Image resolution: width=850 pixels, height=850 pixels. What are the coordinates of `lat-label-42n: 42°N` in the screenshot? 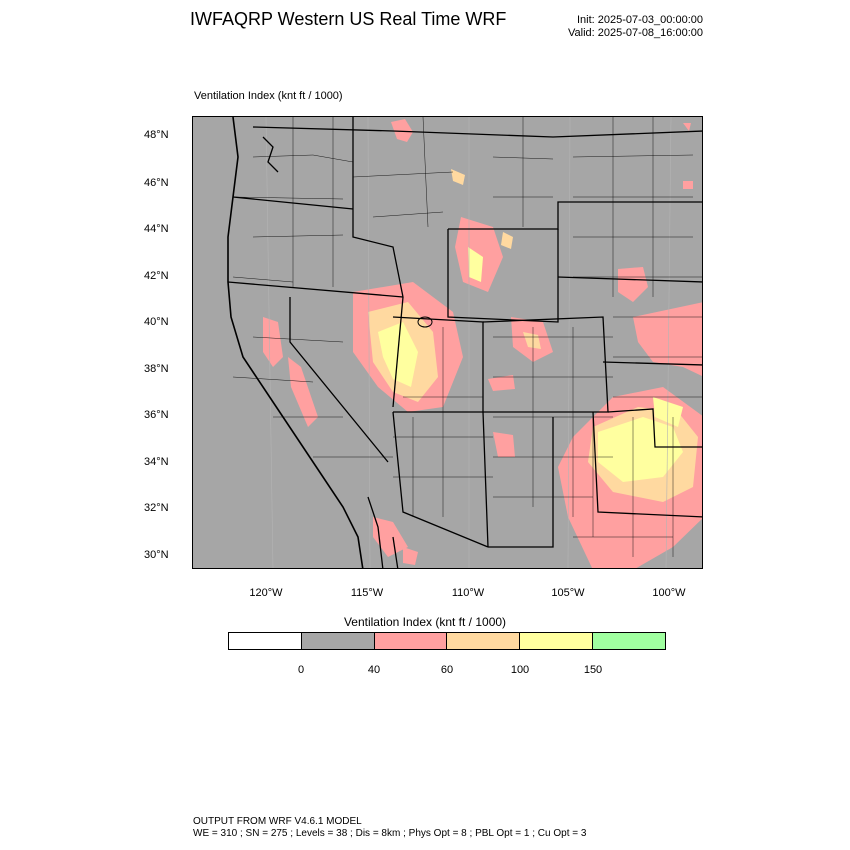 It's located at (156, 276).